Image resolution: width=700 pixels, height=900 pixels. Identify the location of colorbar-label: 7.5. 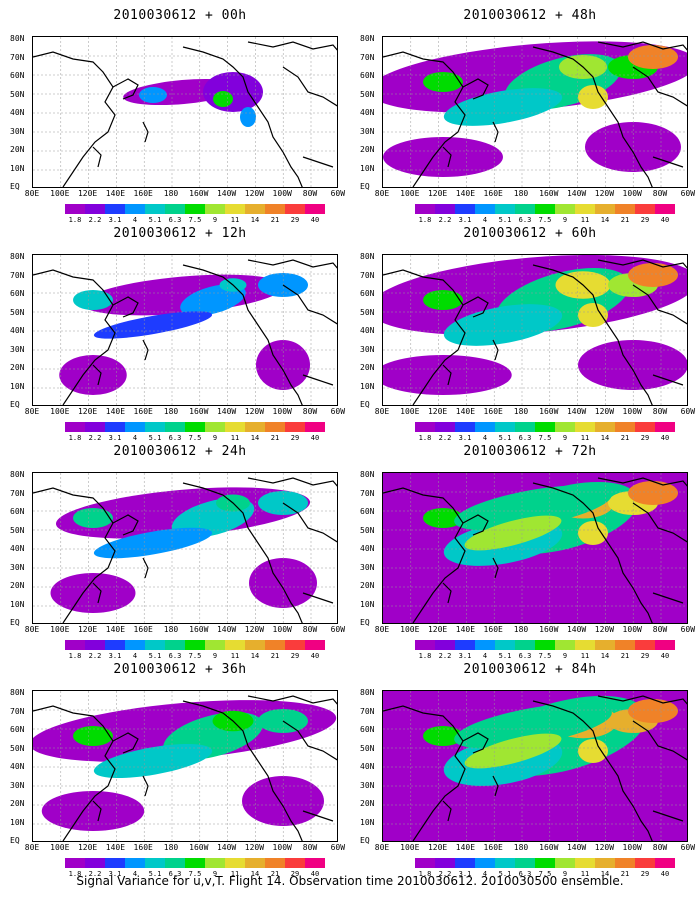
(545, 656).